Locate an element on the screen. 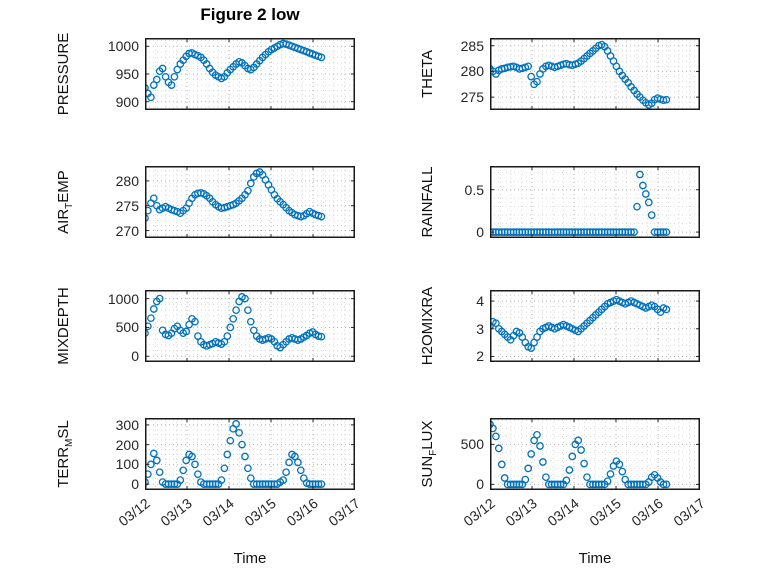 This screenshot has height=583, width=778. subplot-h2omixra: 2 3 4 is located at coordinates (588, 327).